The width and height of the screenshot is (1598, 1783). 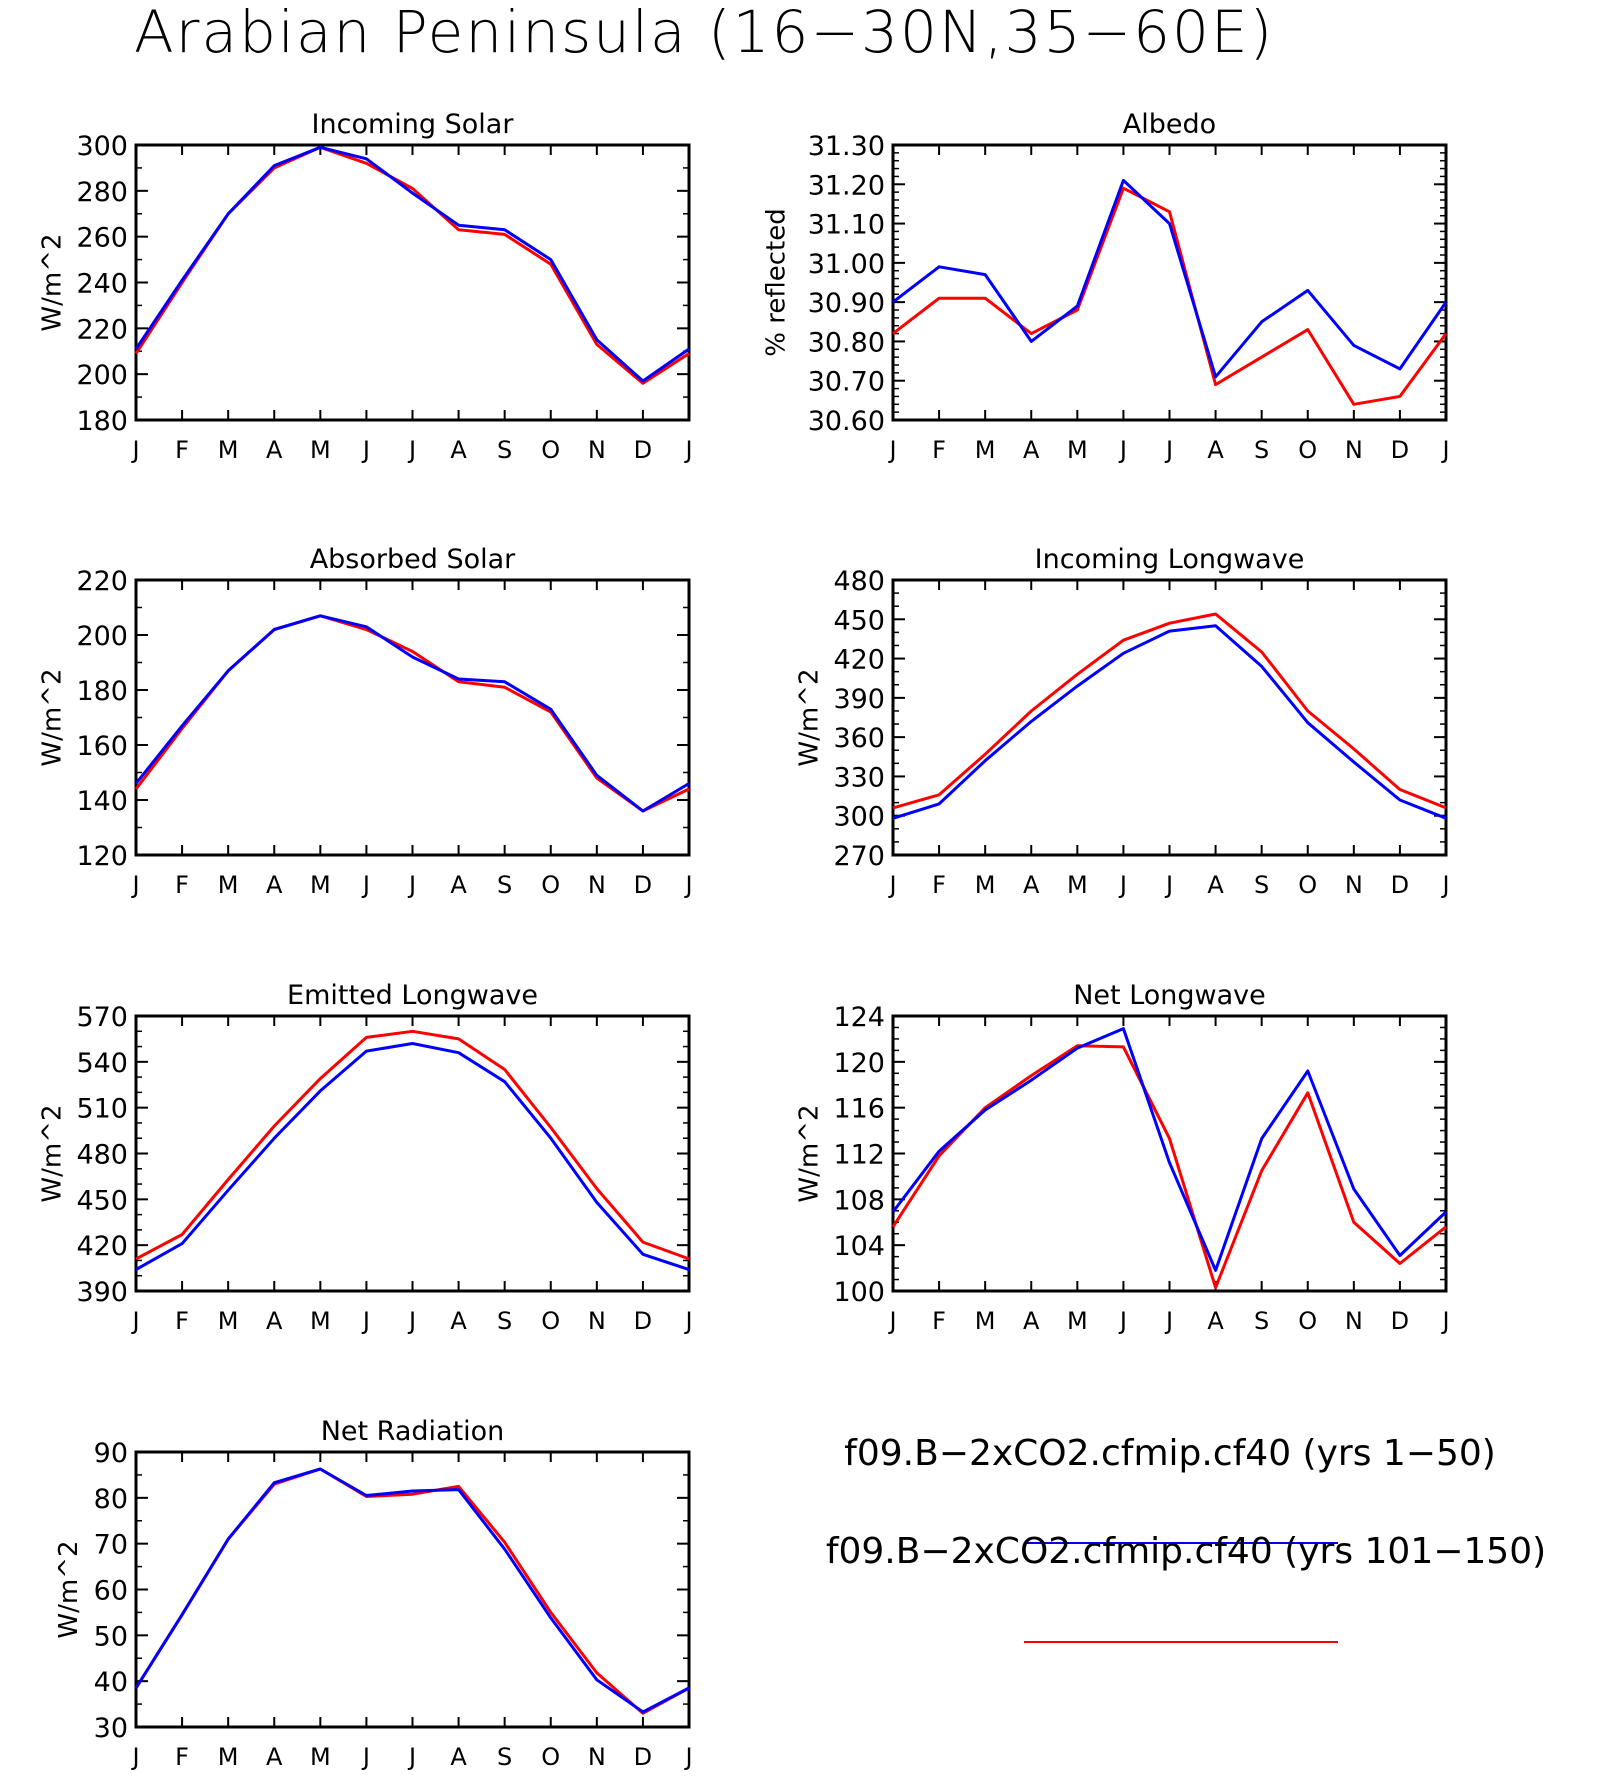 I want to click on incoming-solar-x-tick-label: F, so click(x=182, y=450).